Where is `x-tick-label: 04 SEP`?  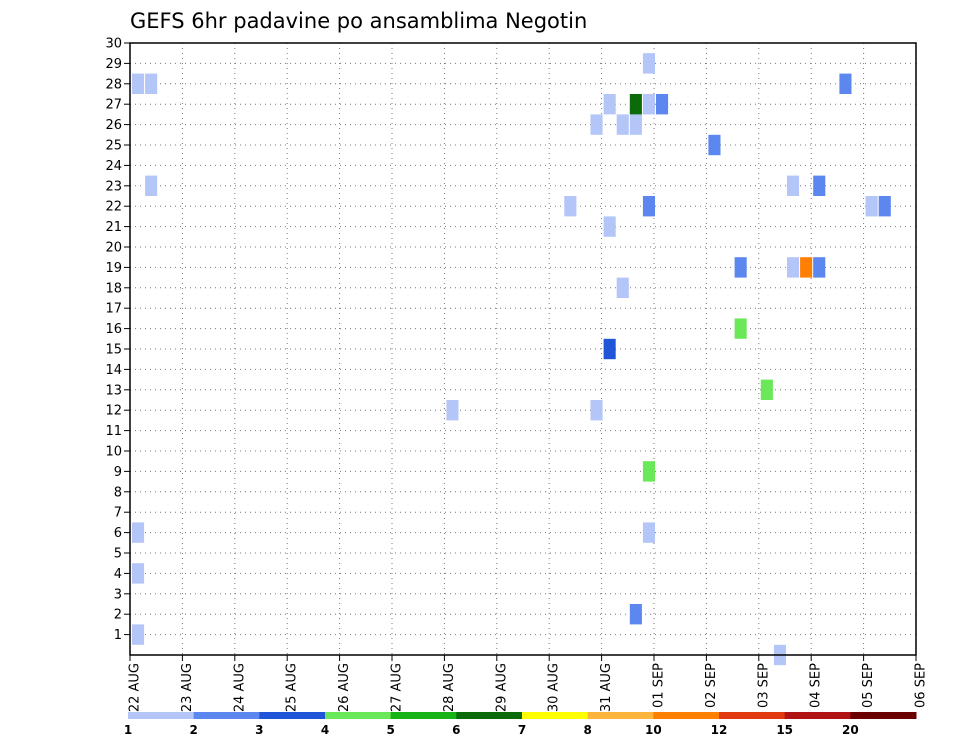 x-tick-label: 04 SEP is located at coordinates (816, 685).